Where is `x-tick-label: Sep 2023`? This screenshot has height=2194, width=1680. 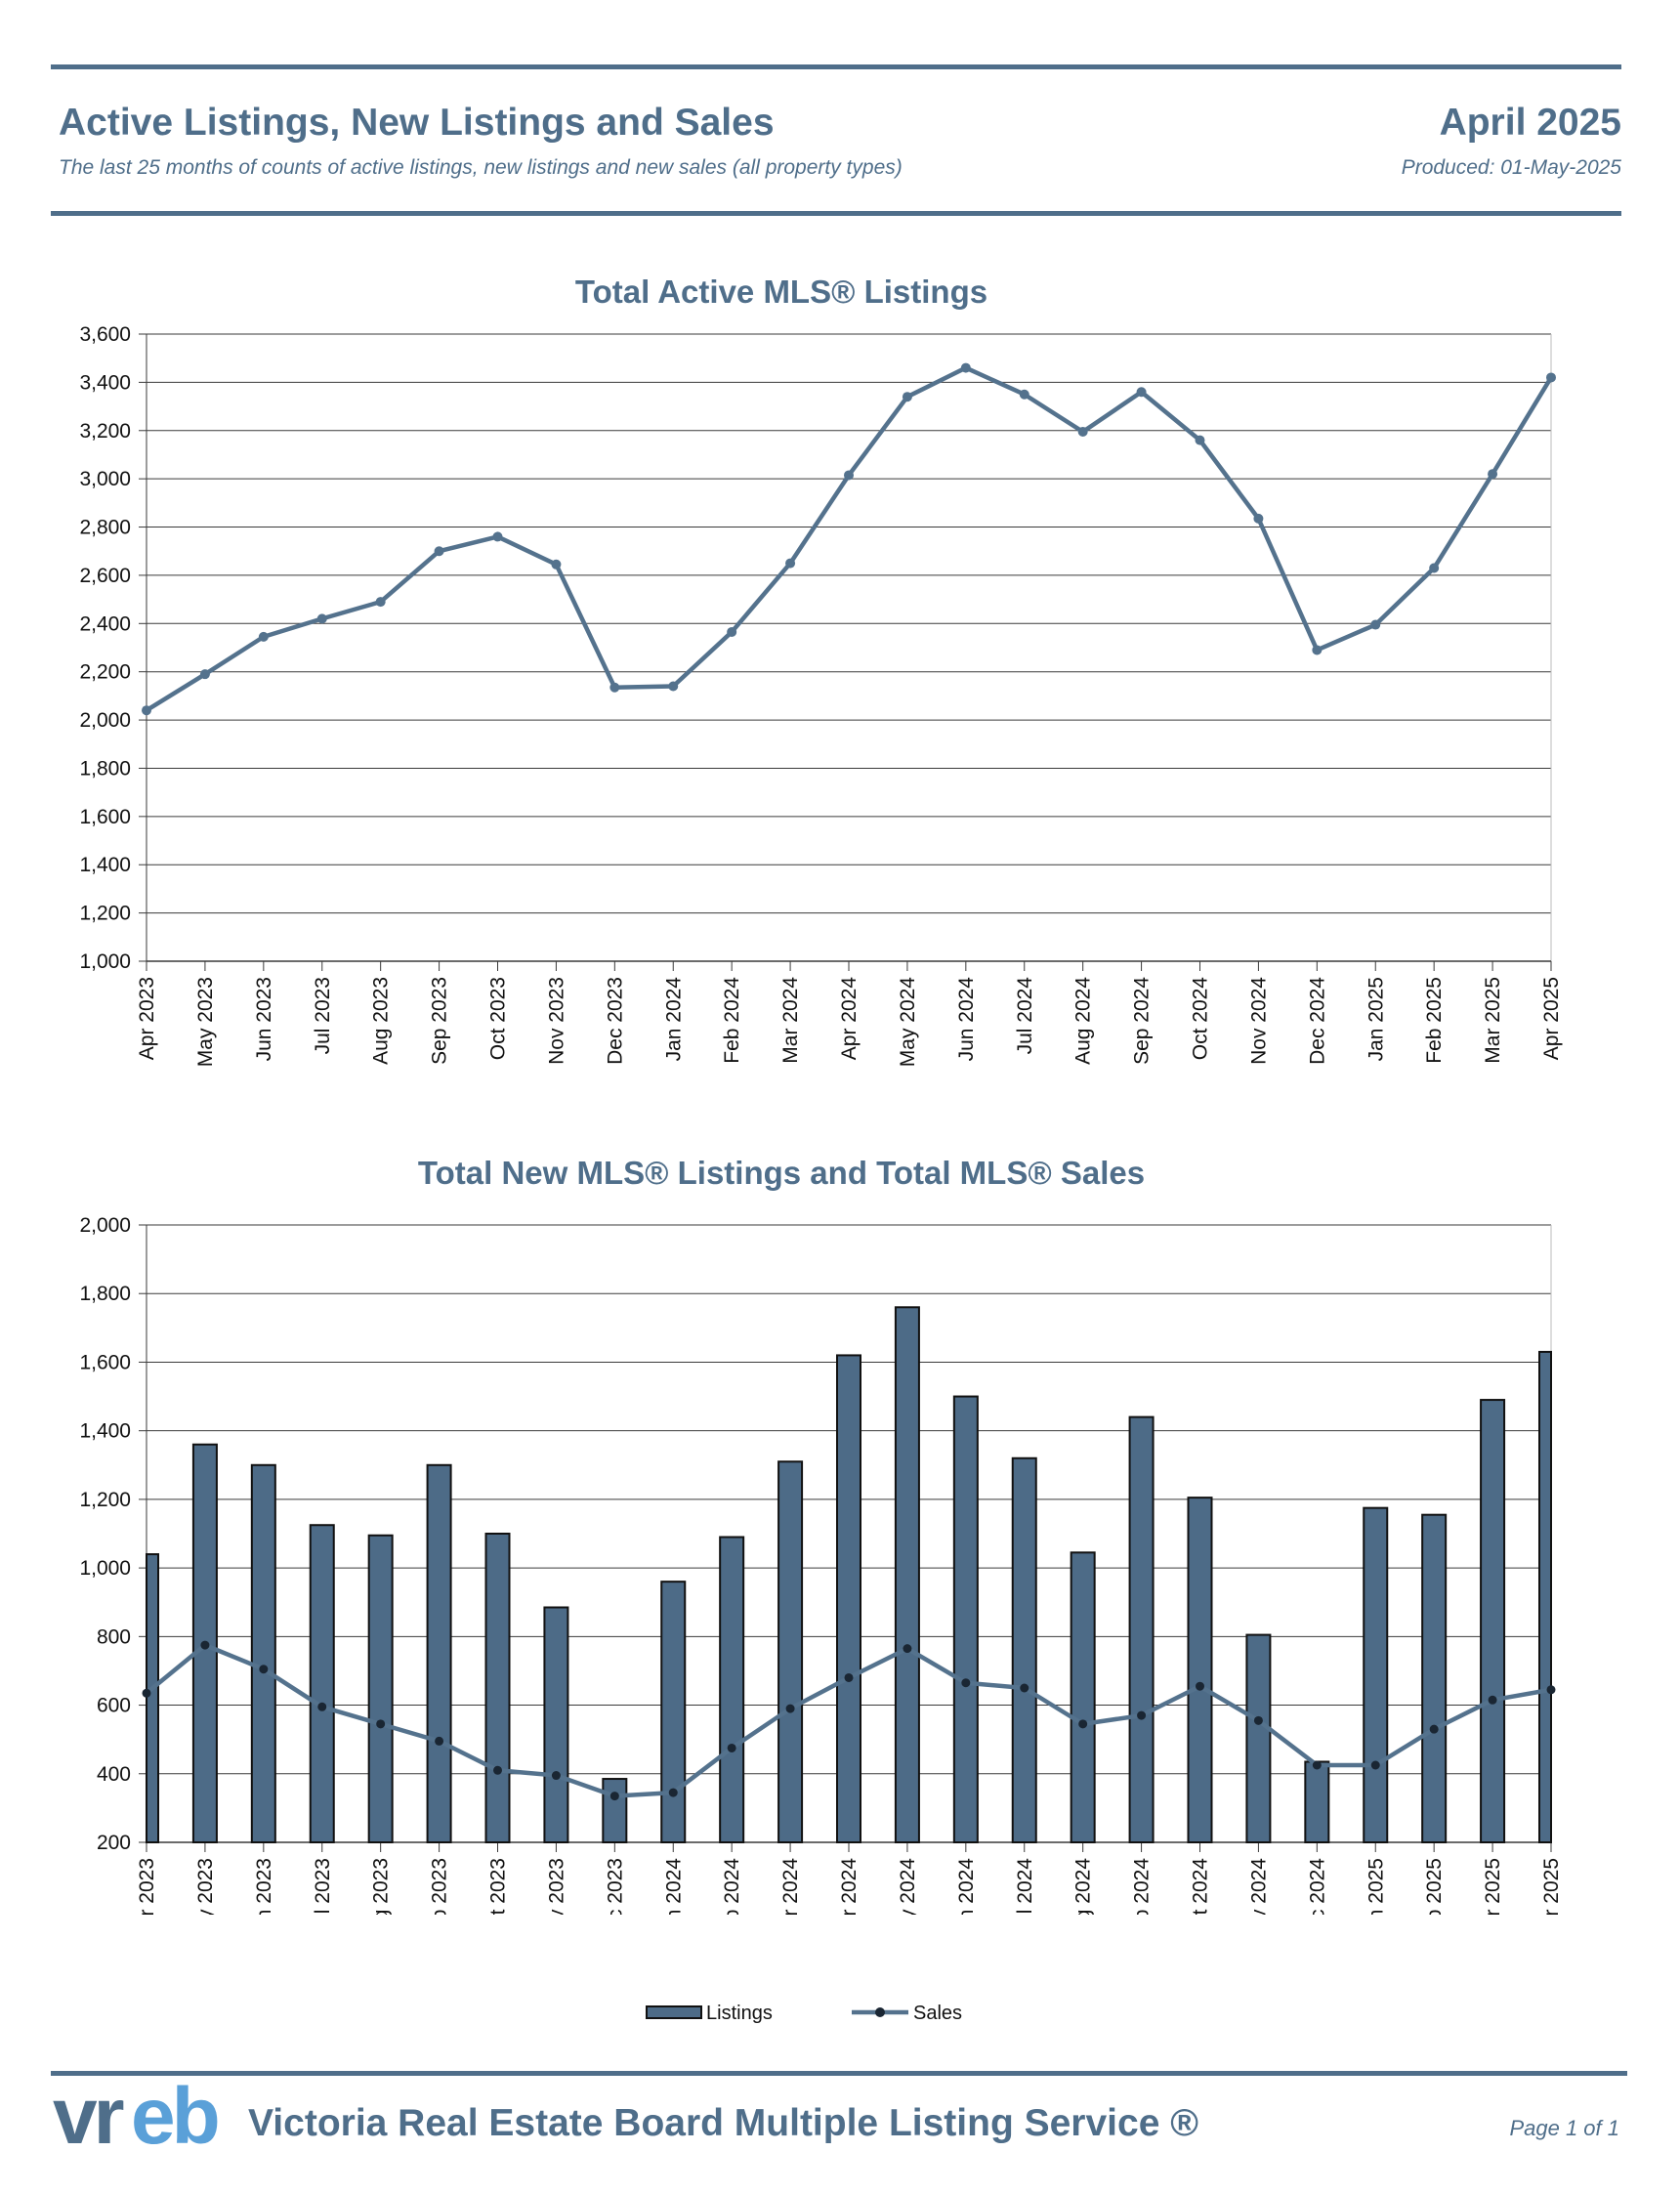
x-tick-label: Sep 2023 is located at coordinates (440, 1021).